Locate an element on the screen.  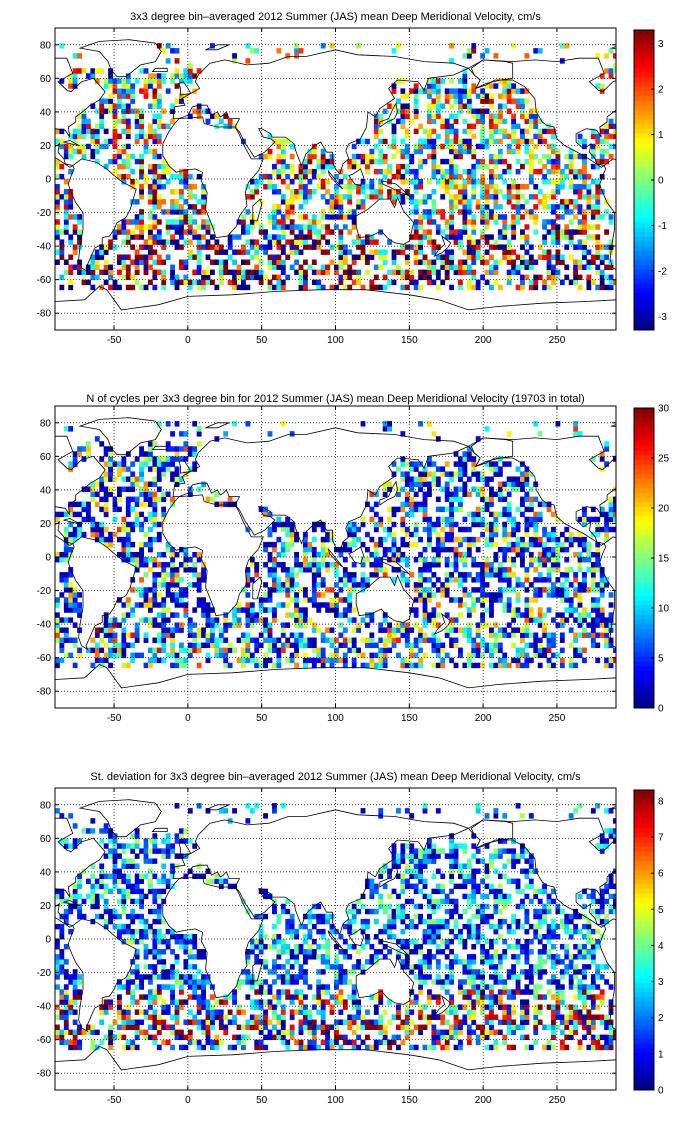
cell--6--24 is located at coordinates (181, 217).